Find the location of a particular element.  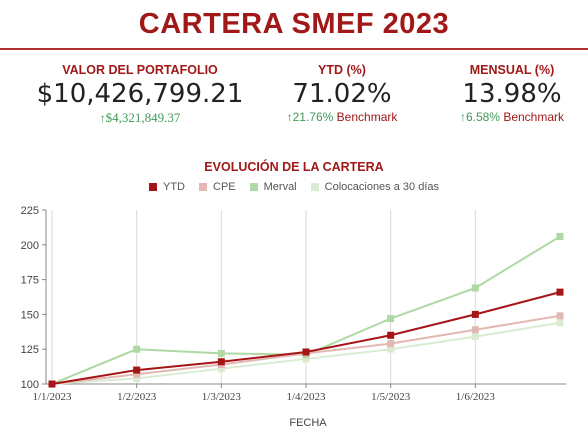

legend-item: YTD is located at coordinates (167, 187).